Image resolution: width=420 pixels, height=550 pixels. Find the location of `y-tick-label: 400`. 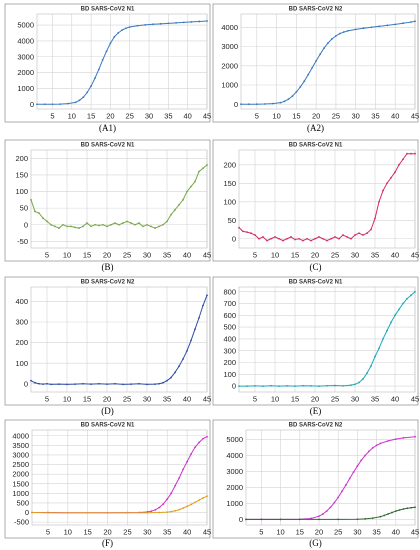

y-tick-label: 400 is located at coordinates (229, 339).